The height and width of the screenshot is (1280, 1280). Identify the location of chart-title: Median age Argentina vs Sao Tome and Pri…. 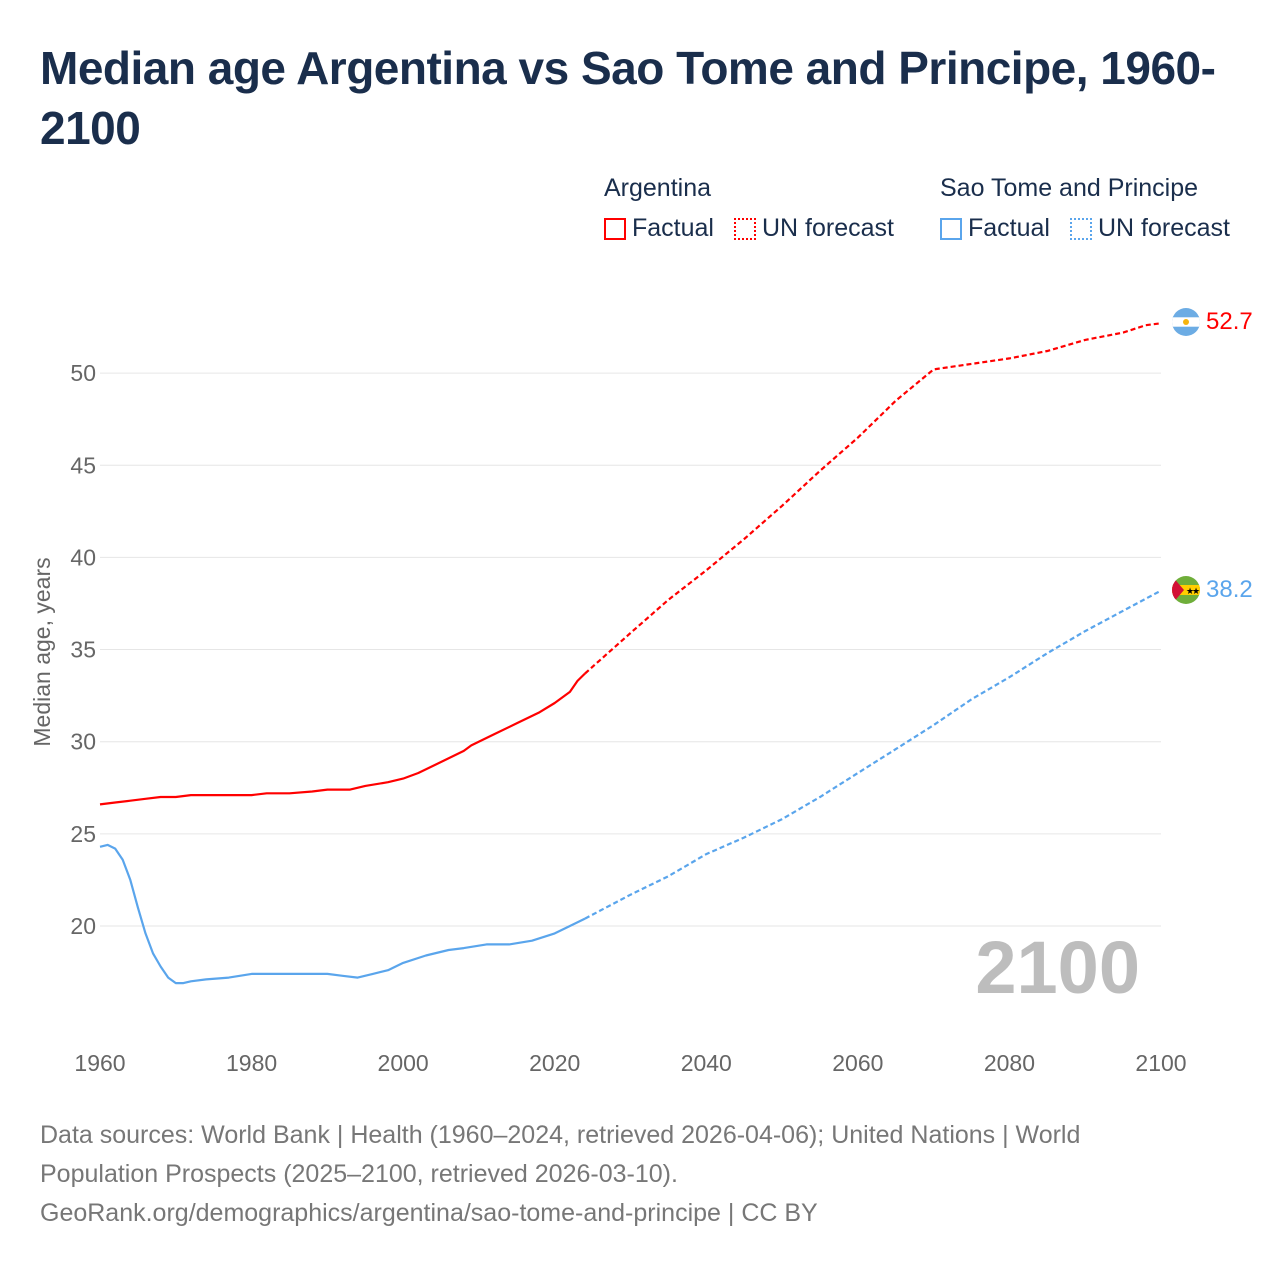
(628, 98).